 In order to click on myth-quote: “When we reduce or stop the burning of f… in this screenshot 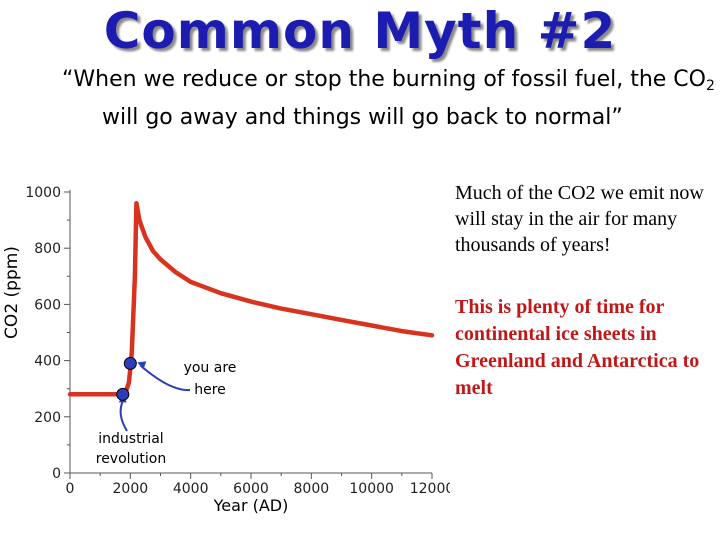, I will do `click(391, 99)`.